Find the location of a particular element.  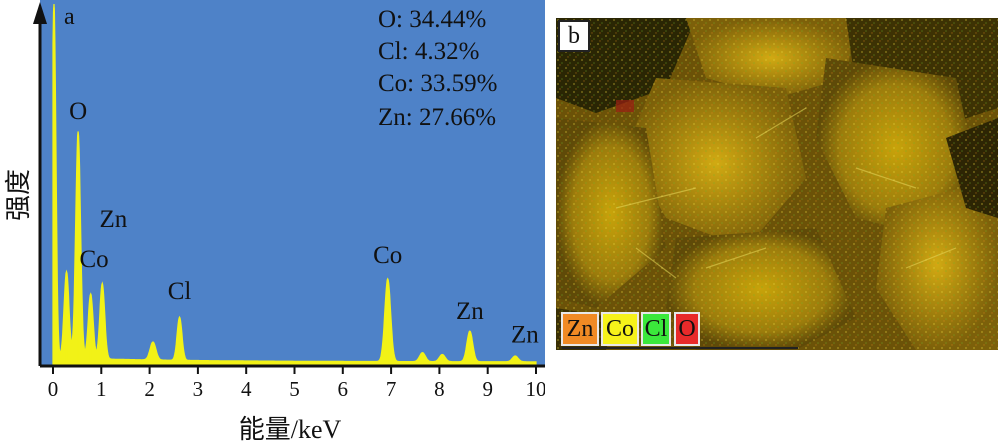

peak-label: Cl is located at coordinates (180, 291).